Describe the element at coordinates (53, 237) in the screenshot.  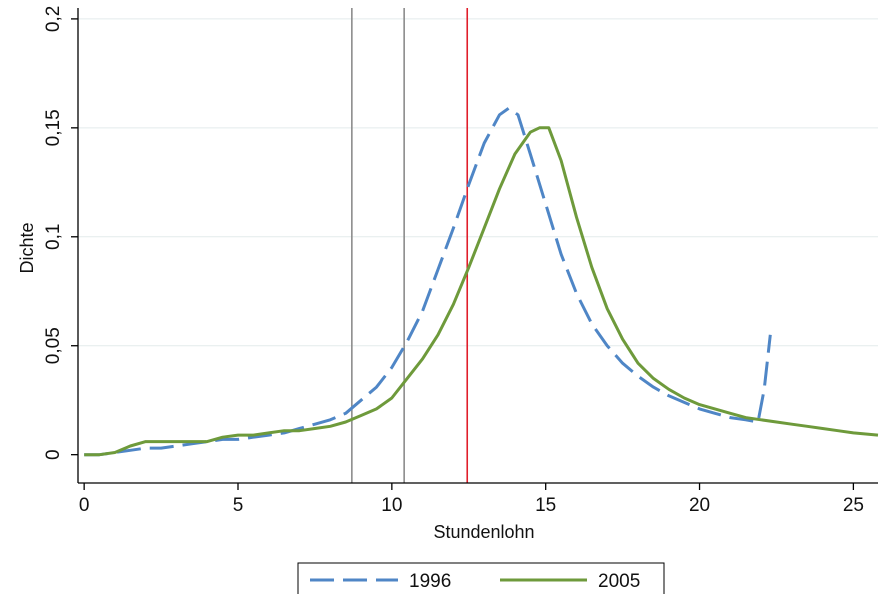
I see `y-tick-label-2: 0,1` at that location.